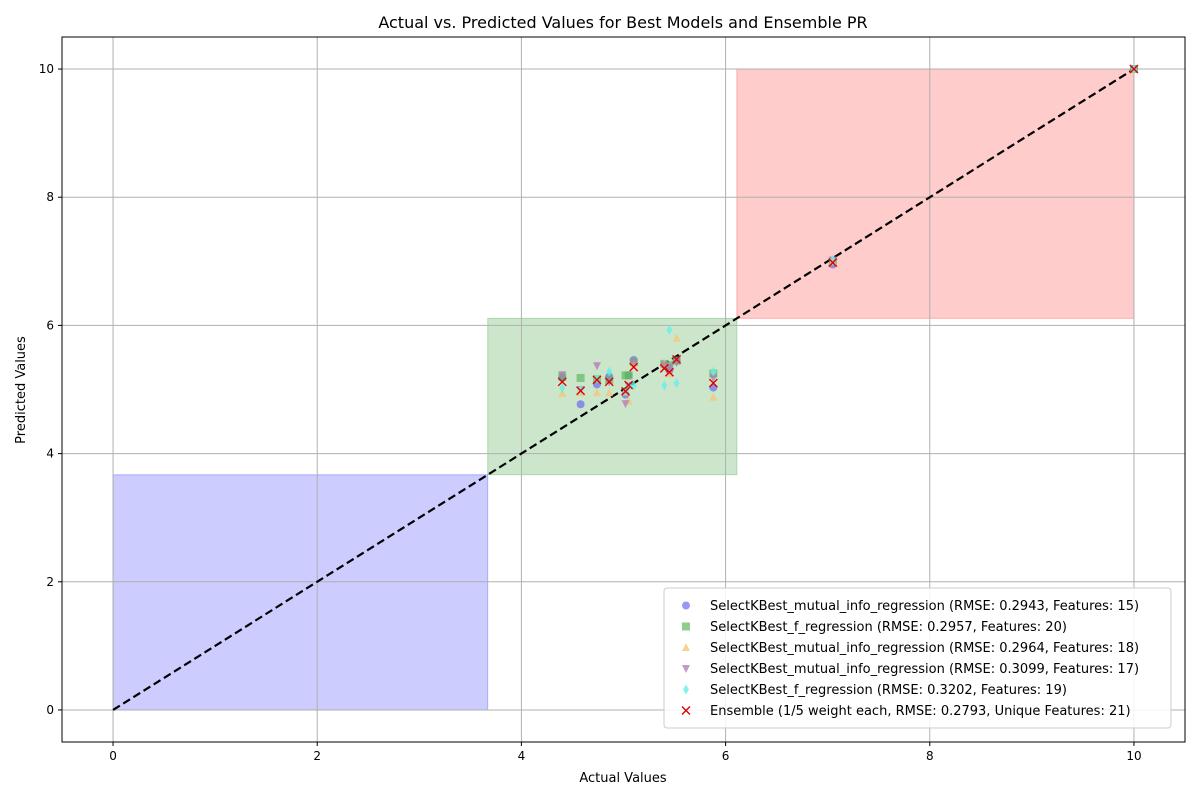 The height and width of the screenshot is (800, 1200). Describe the element at coordinates (317, 756) in the screenshot. I see `x-tick-label: 2` at that location.